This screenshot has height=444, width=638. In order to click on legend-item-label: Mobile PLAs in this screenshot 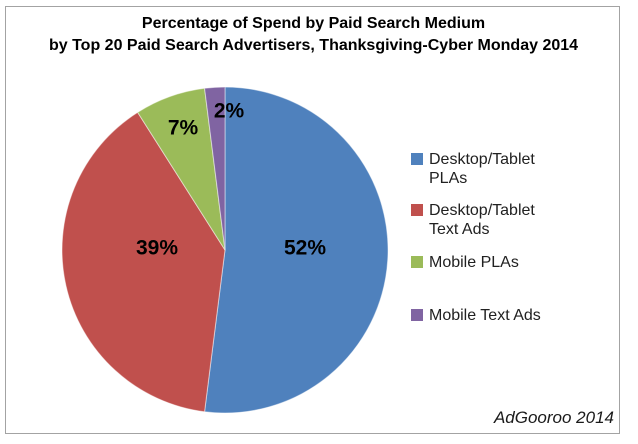, I will do `click(474, 262)`.